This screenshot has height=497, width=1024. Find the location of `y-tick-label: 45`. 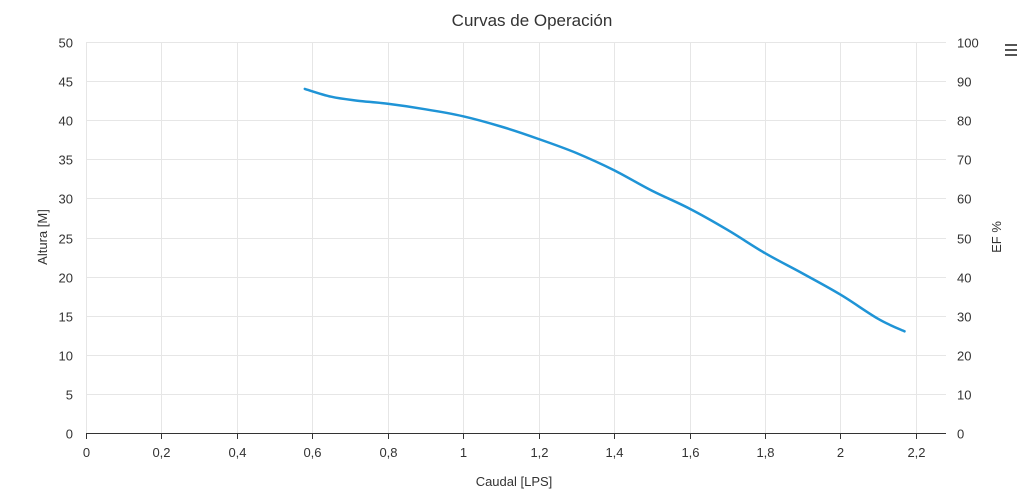

y-tick-label: 45 is located at coordinates (66, 82).